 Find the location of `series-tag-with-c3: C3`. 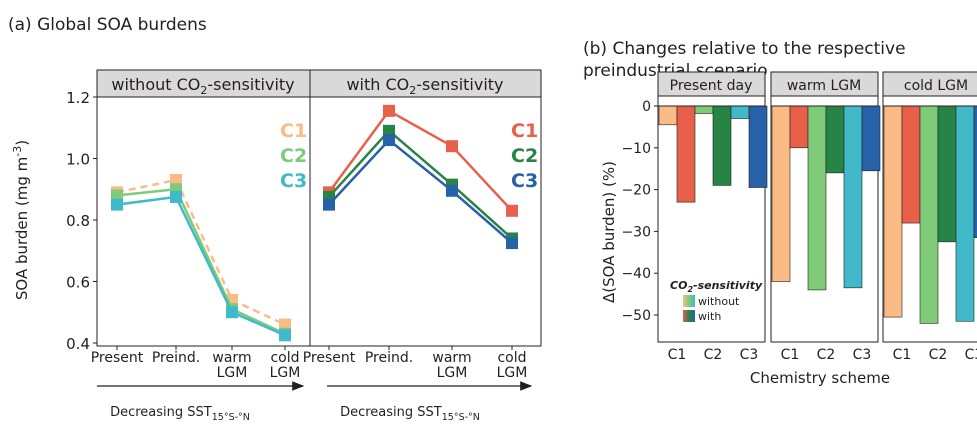

series-tag-with-c3: C3 is located at coordinates (524, 181).